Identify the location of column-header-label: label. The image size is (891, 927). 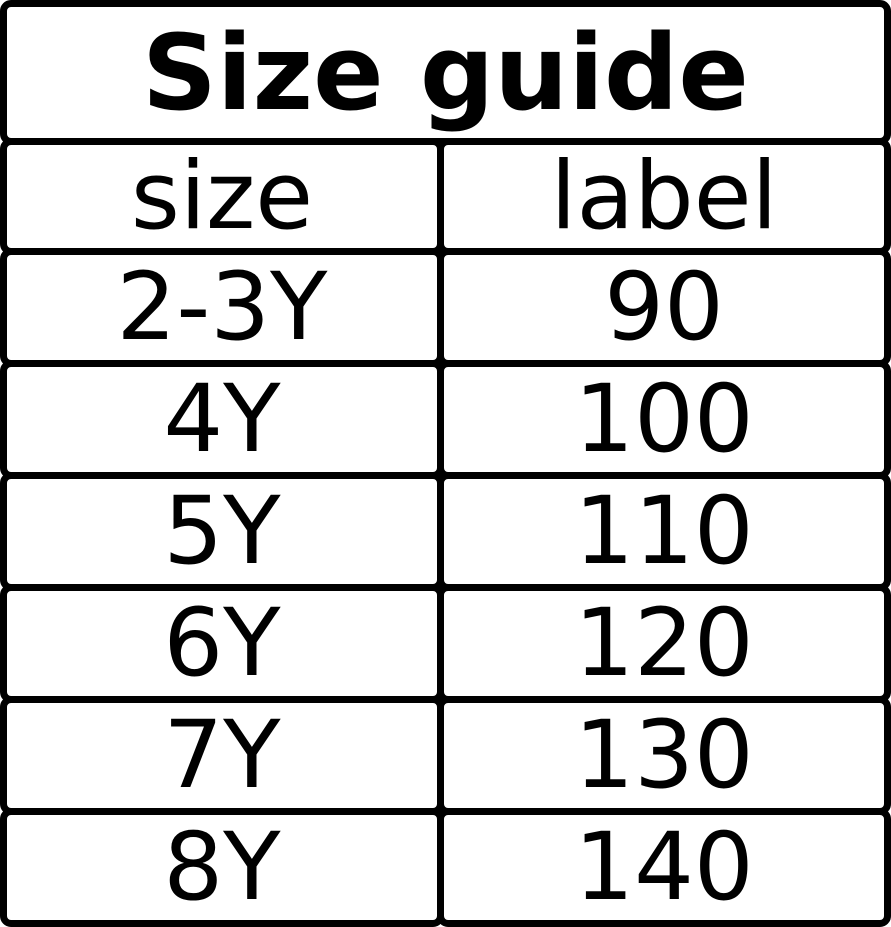
(664, 196).